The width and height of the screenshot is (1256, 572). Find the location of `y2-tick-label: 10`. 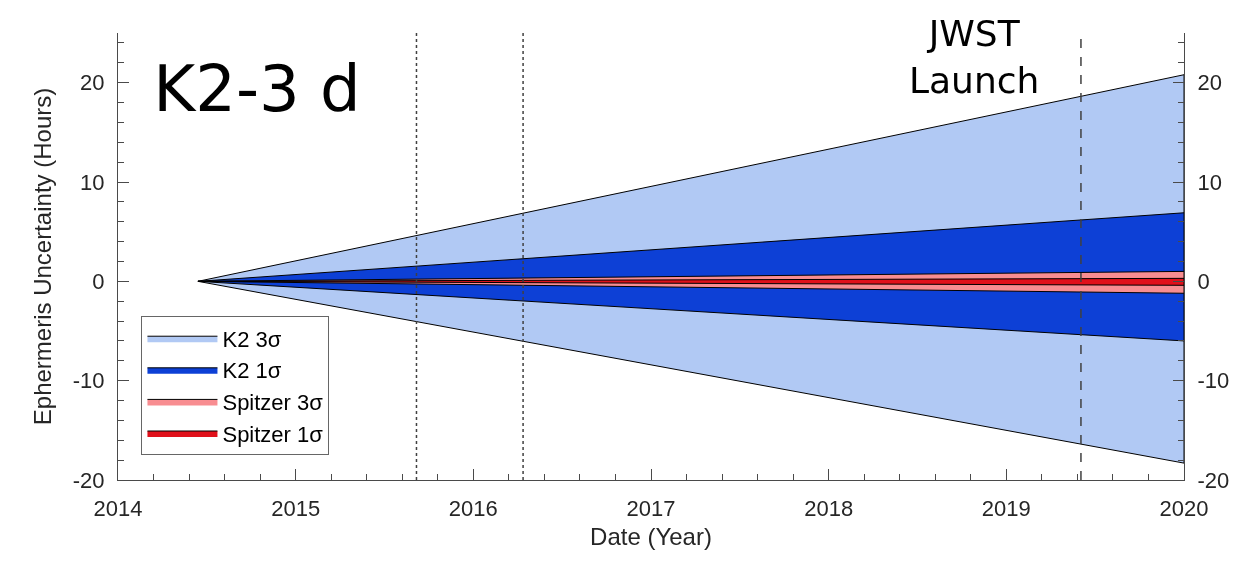

y2-tick-label: 10 is located at coordinates (1210, 182).